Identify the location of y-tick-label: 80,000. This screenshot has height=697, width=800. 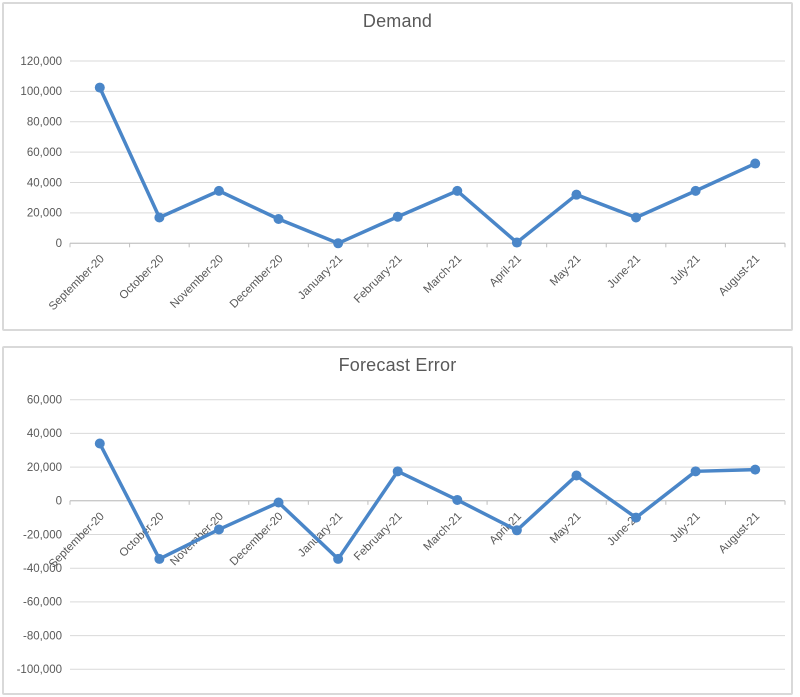
(44, 123).